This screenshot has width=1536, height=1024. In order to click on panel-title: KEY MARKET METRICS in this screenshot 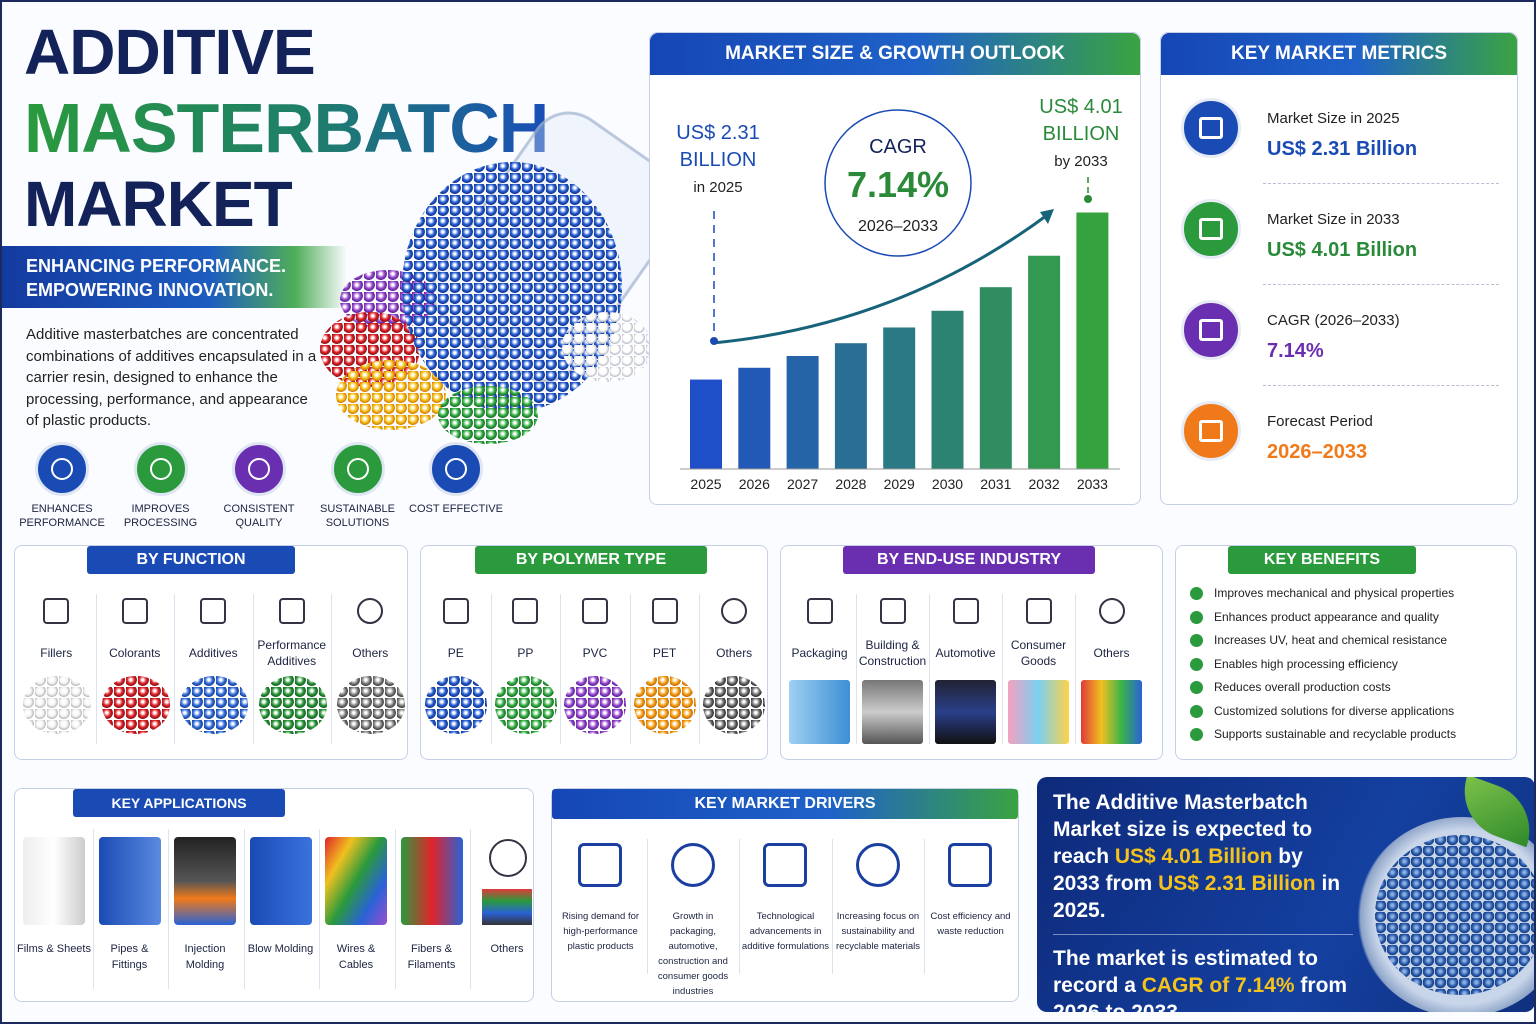, I will do `click(1339, 54)`.